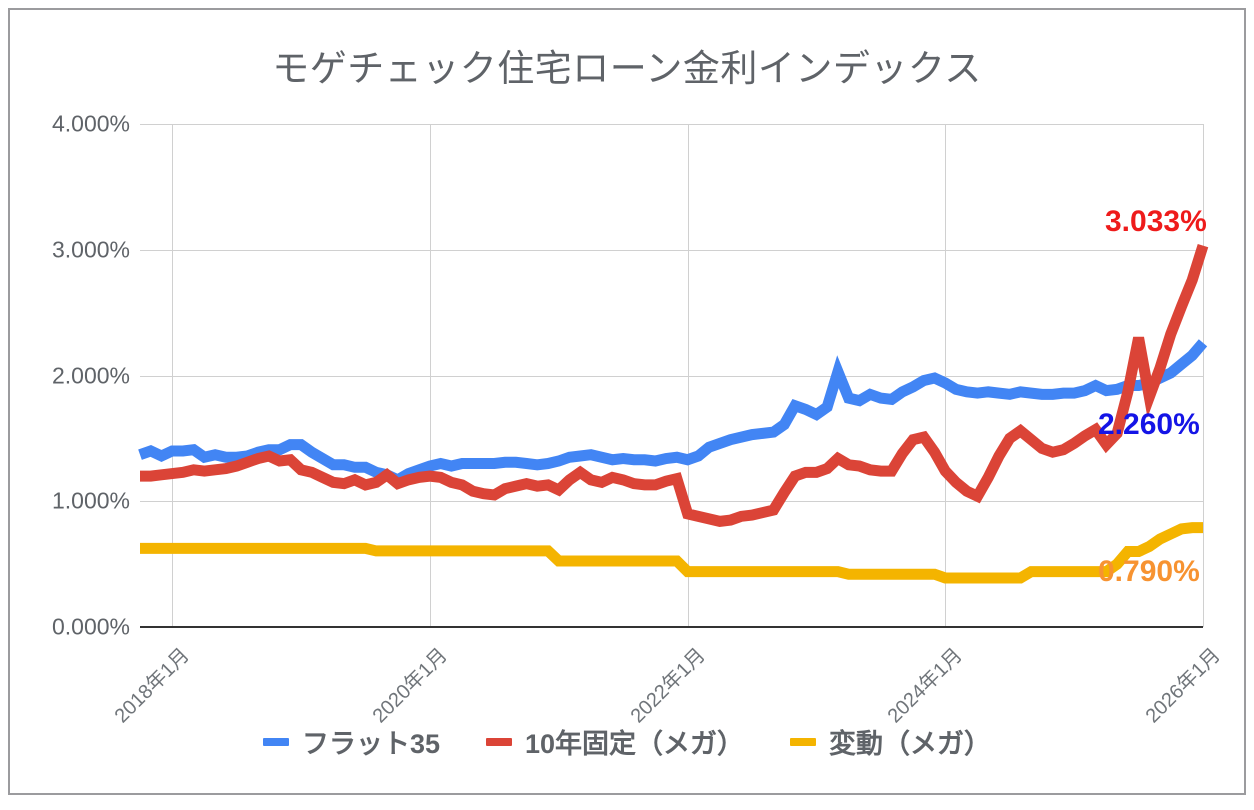  What do you see at coordinates (671, 553) in the screenshot?
I see `series-line` at bounding box center [671, 553].